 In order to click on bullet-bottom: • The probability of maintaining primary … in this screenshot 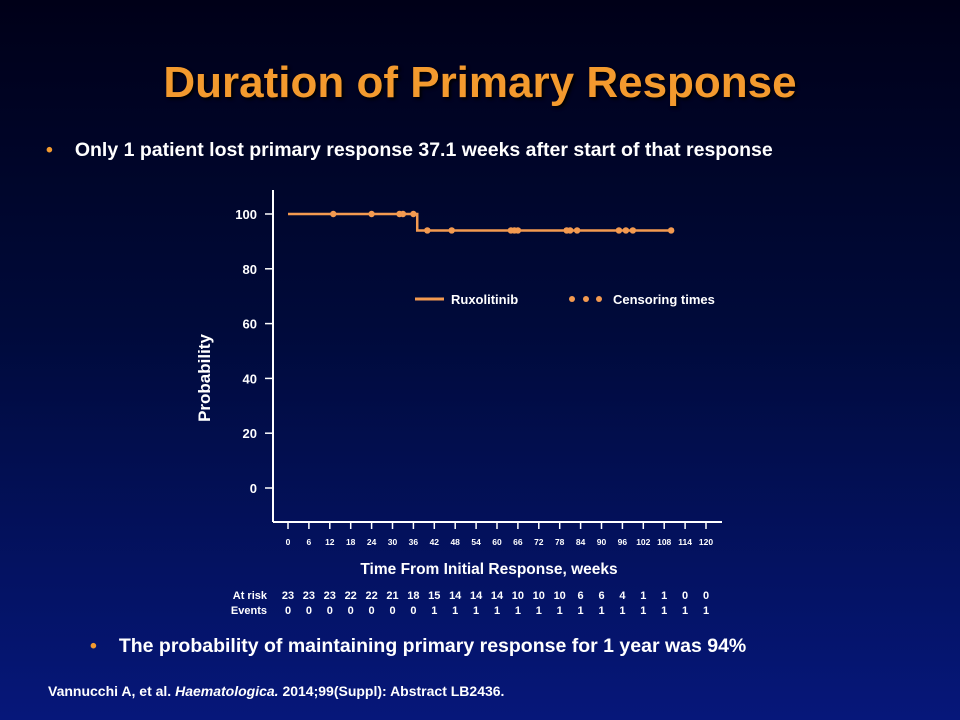, I will do `click(418, 646)`.